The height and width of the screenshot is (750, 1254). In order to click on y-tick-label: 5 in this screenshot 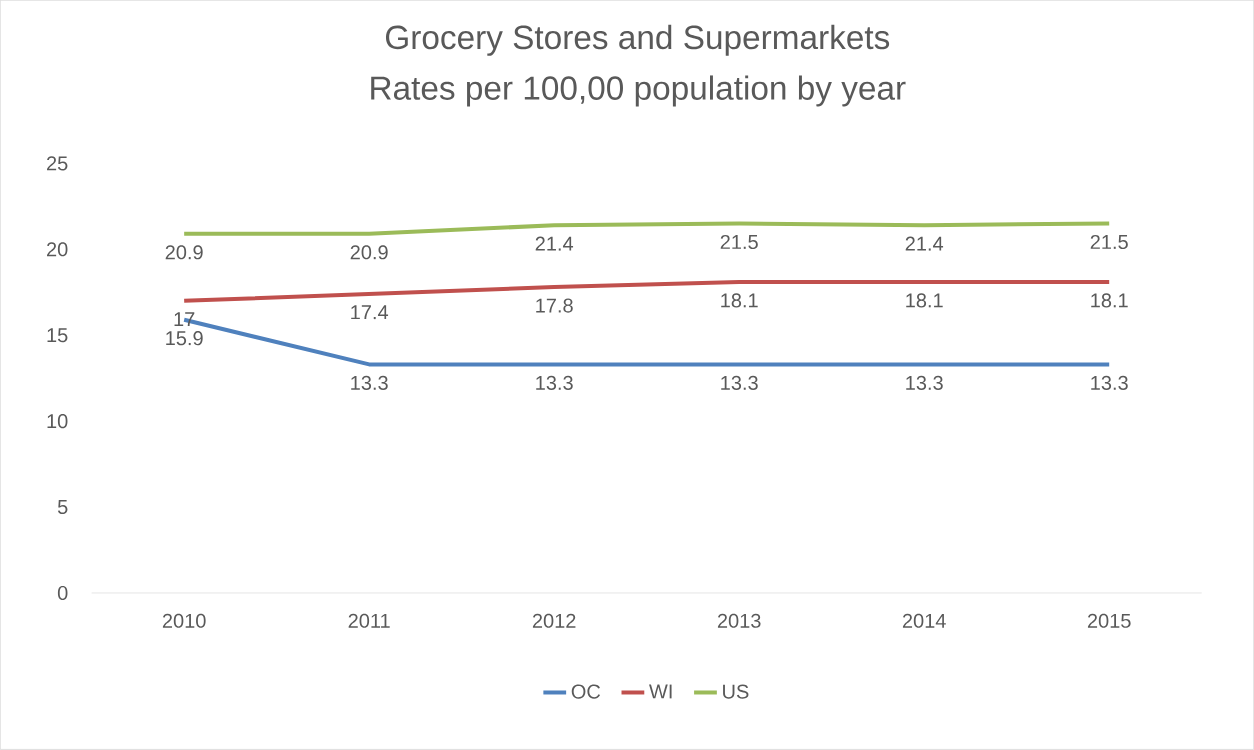, I will do `click(62, 507)`.